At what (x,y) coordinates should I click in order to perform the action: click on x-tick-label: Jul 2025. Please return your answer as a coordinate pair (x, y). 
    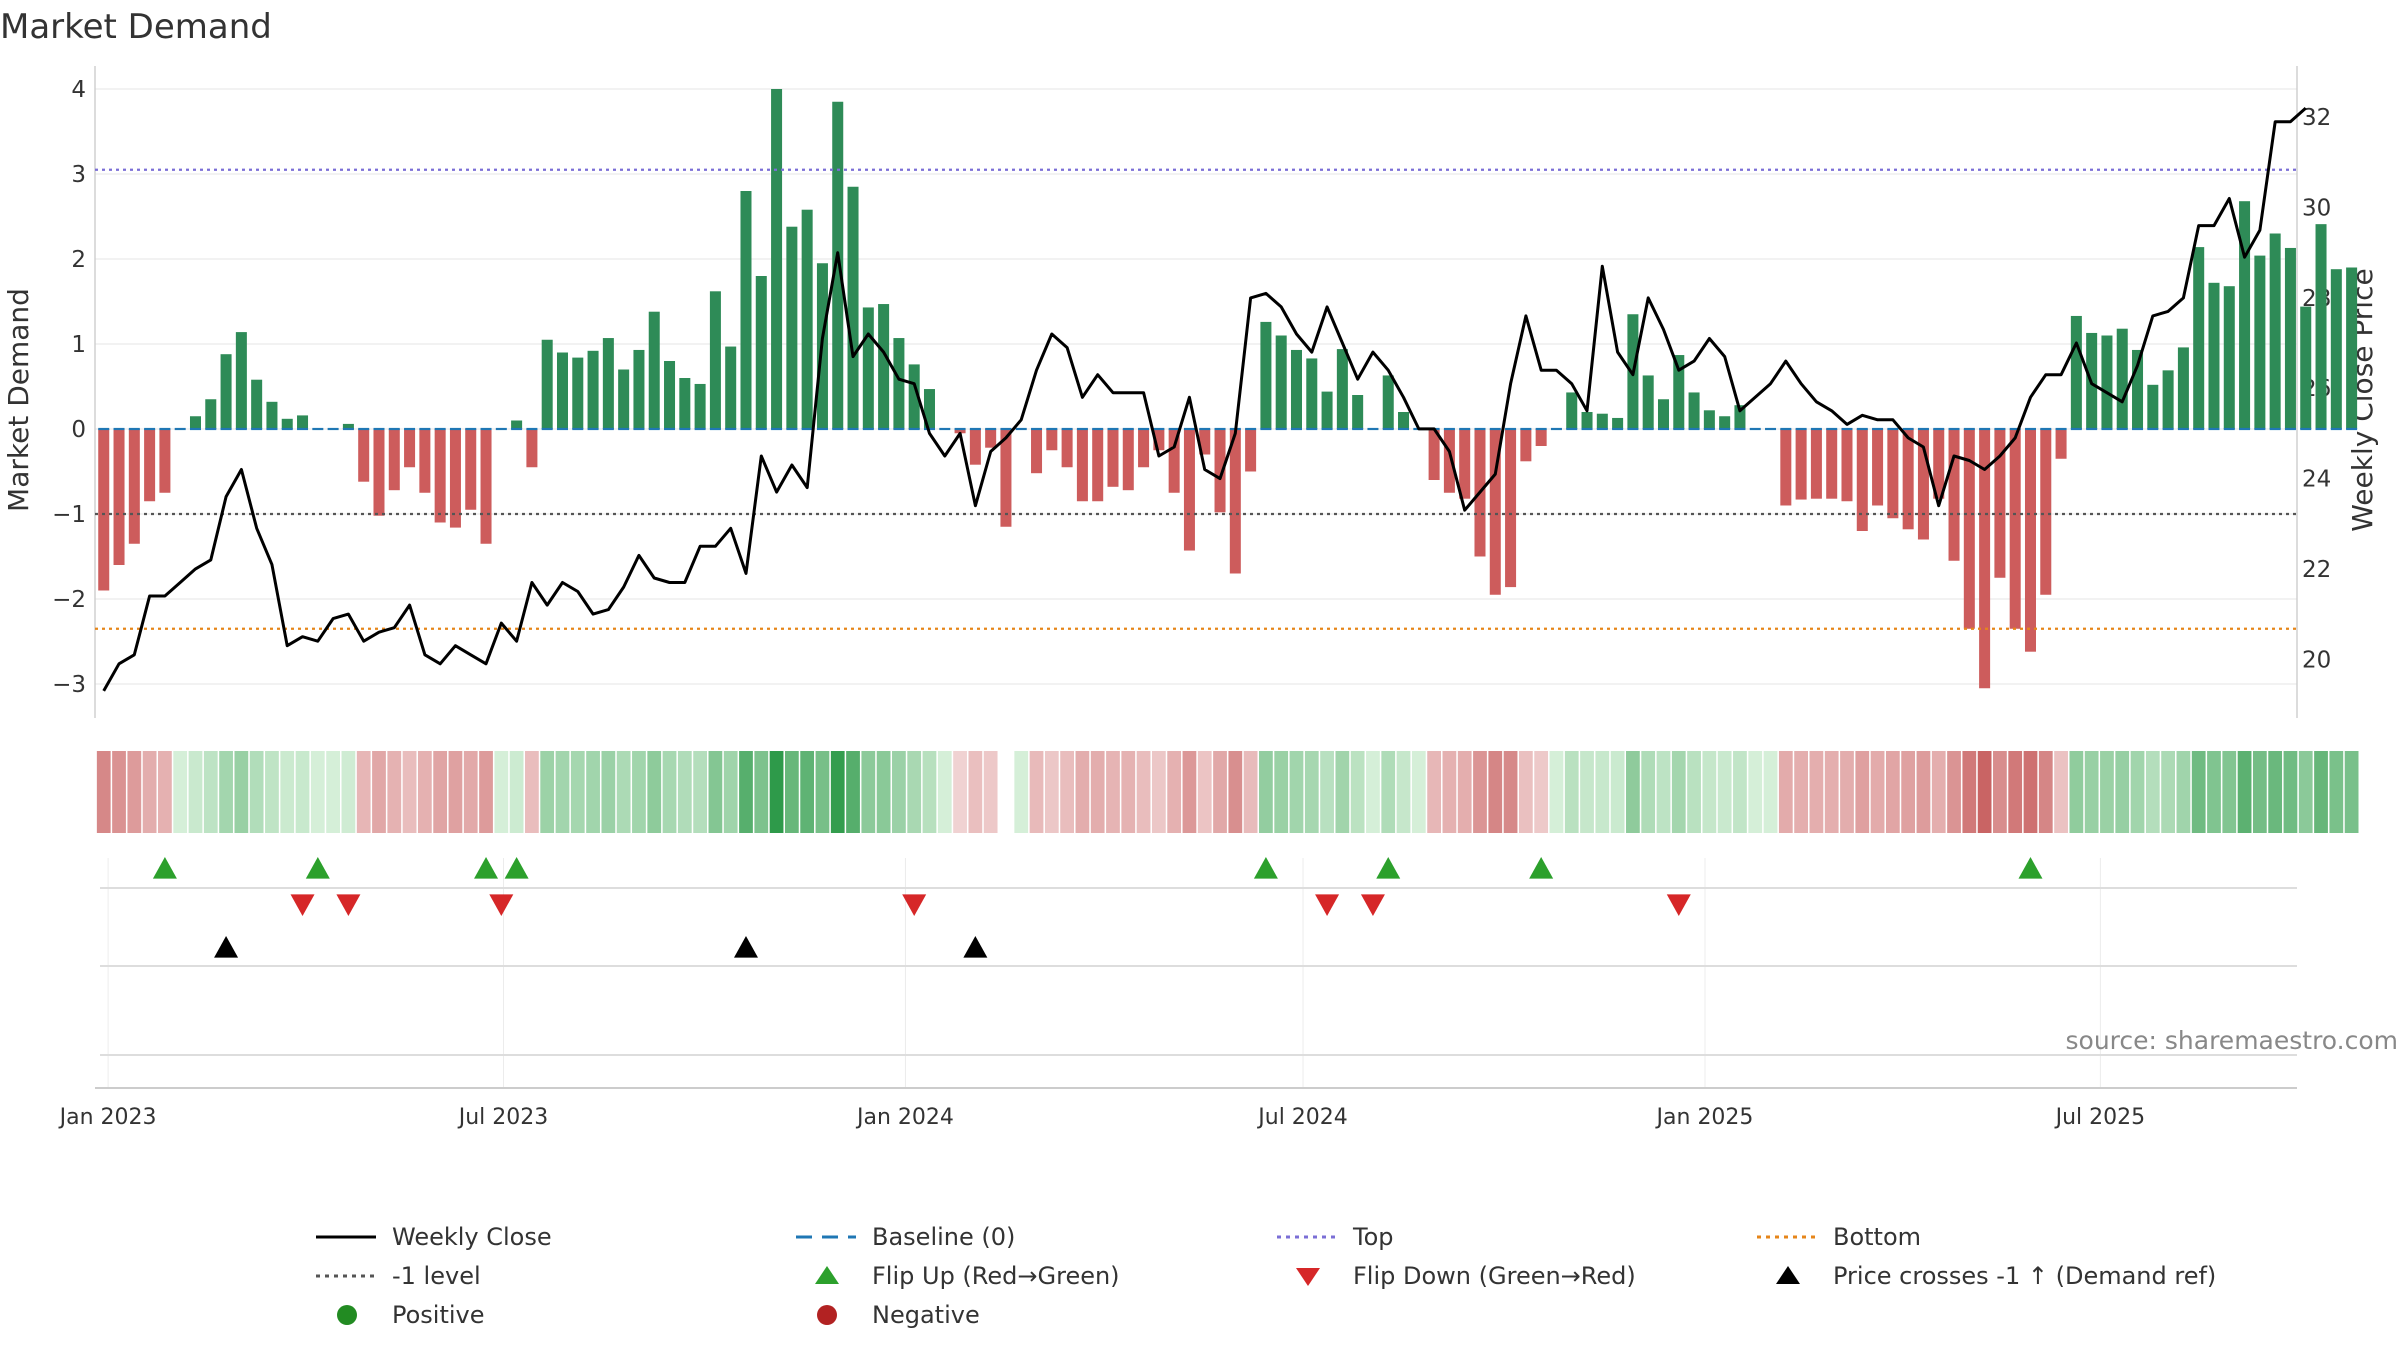
    Looking at the image, I should click on (2100, 1117).